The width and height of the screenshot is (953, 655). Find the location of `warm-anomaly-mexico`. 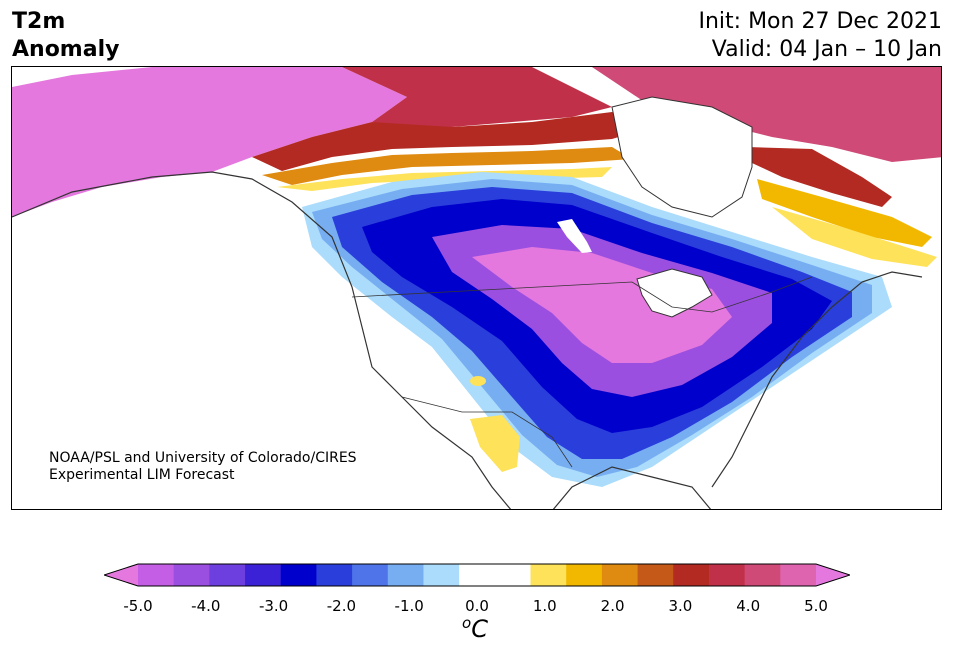

warm-anomaly-mexico is located at coordinates (495, 443).